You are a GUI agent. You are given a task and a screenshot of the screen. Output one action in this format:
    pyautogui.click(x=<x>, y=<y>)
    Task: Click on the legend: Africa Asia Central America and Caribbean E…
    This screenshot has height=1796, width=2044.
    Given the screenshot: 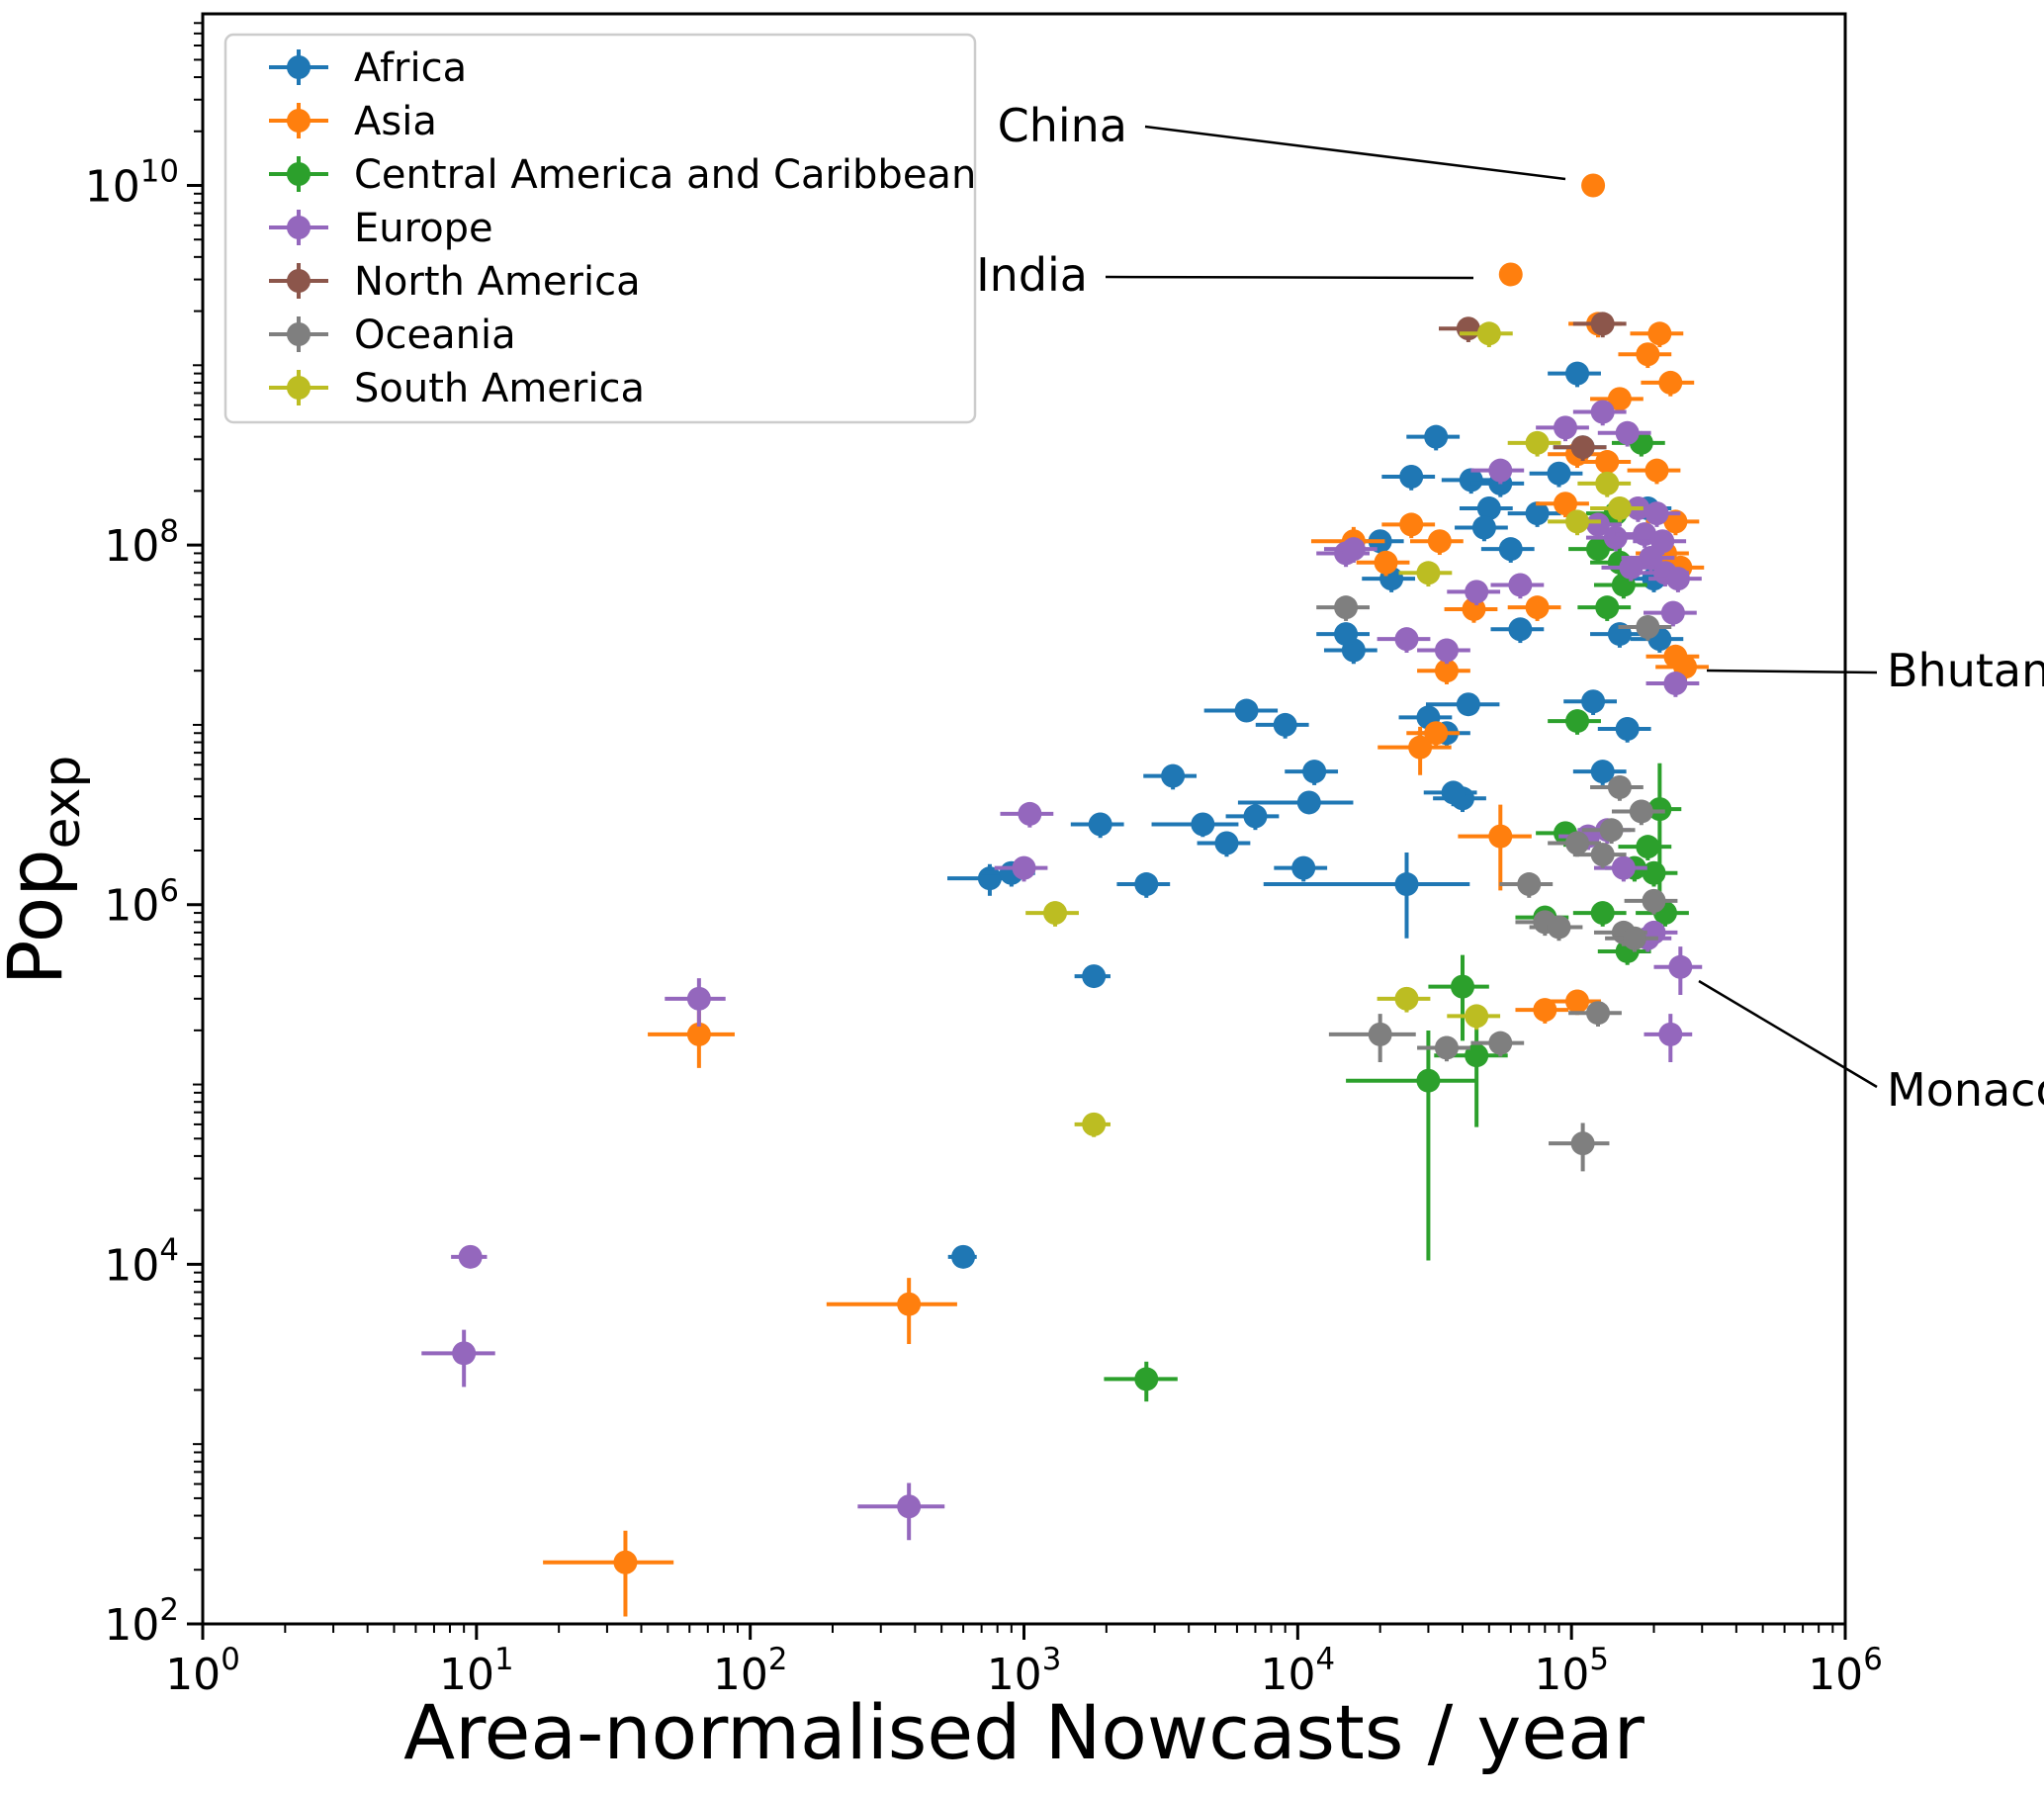 What is the action you would take?
    pyautogui.click(x=600, y=229)
    